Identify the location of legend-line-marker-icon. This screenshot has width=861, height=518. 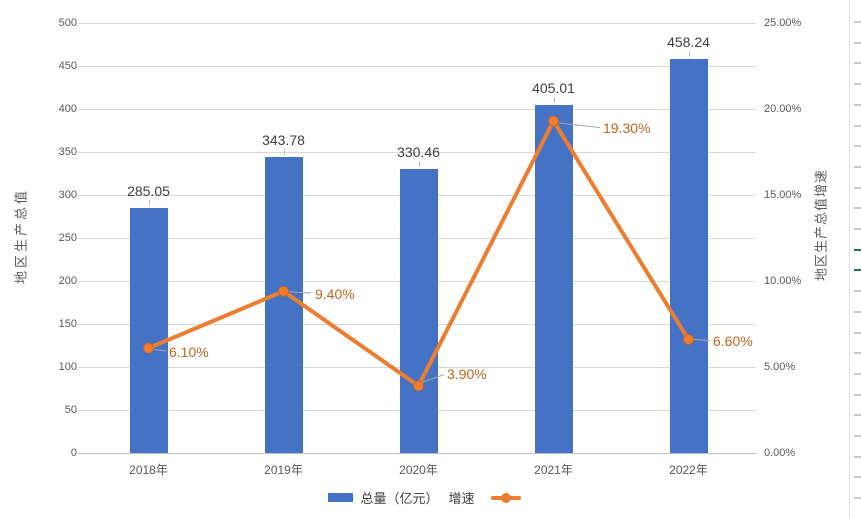
(505, 497).